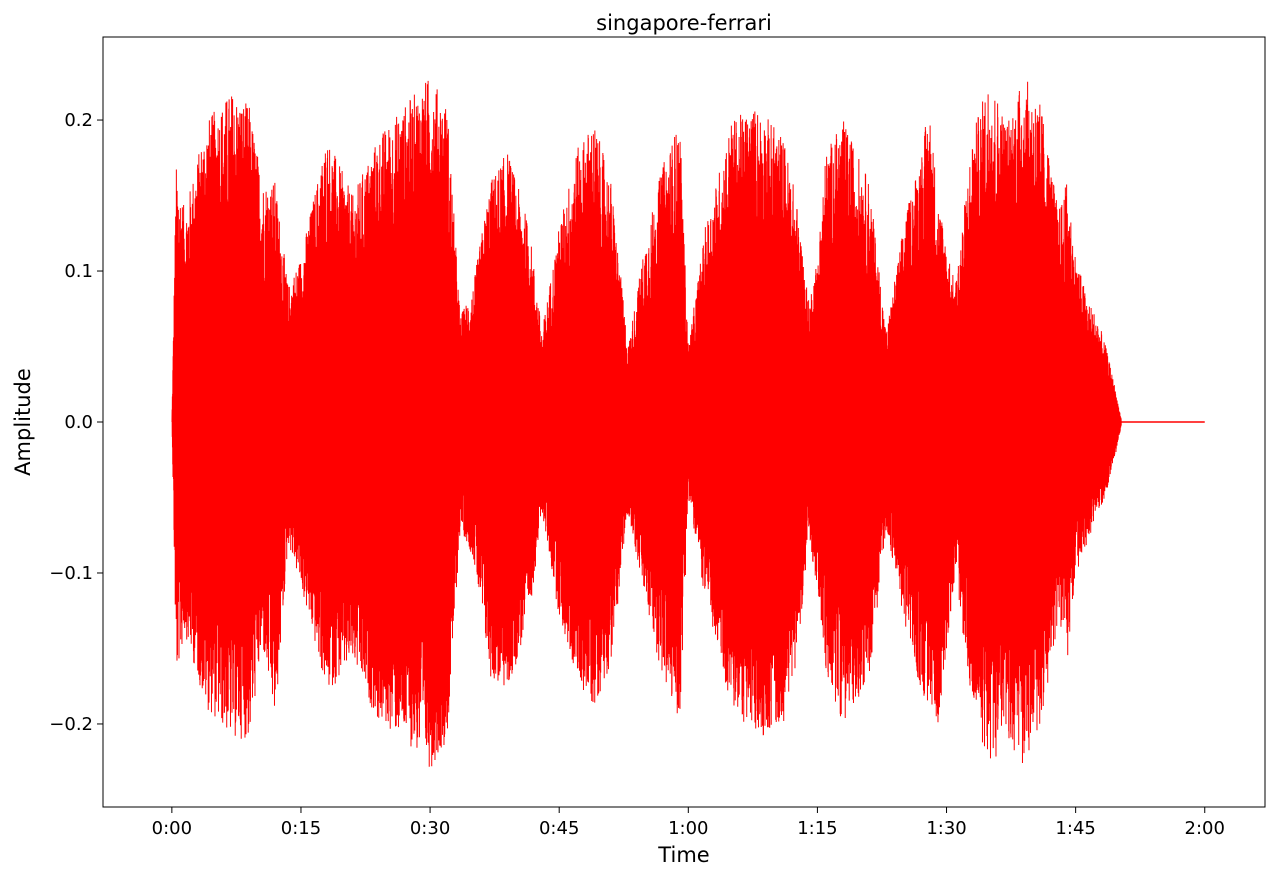 The width and height of the screenshot is (1275, 876). What do you see at coordinates (301, 828) in the screenshot?
I see `x-tick-label: 0:15` at bounding box center [301, 828].